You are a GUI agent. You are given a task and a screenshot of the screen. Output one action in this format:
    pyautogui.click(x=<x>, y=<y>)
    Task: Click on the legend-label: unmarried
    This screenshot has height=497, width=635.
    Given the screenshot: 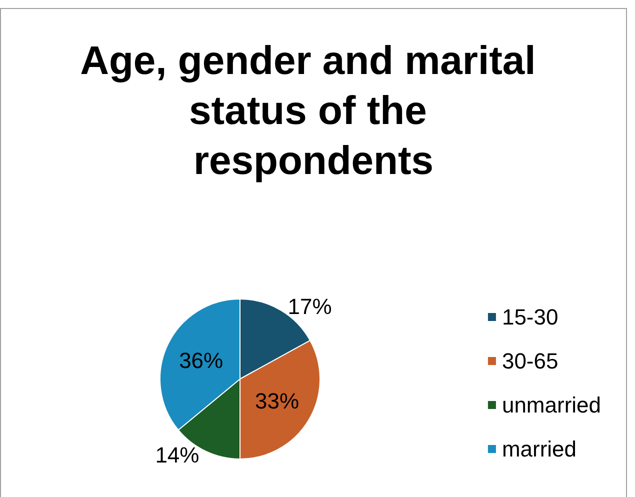 What is the action you would take?
    pyautogui.click(x=552, y=405)
    